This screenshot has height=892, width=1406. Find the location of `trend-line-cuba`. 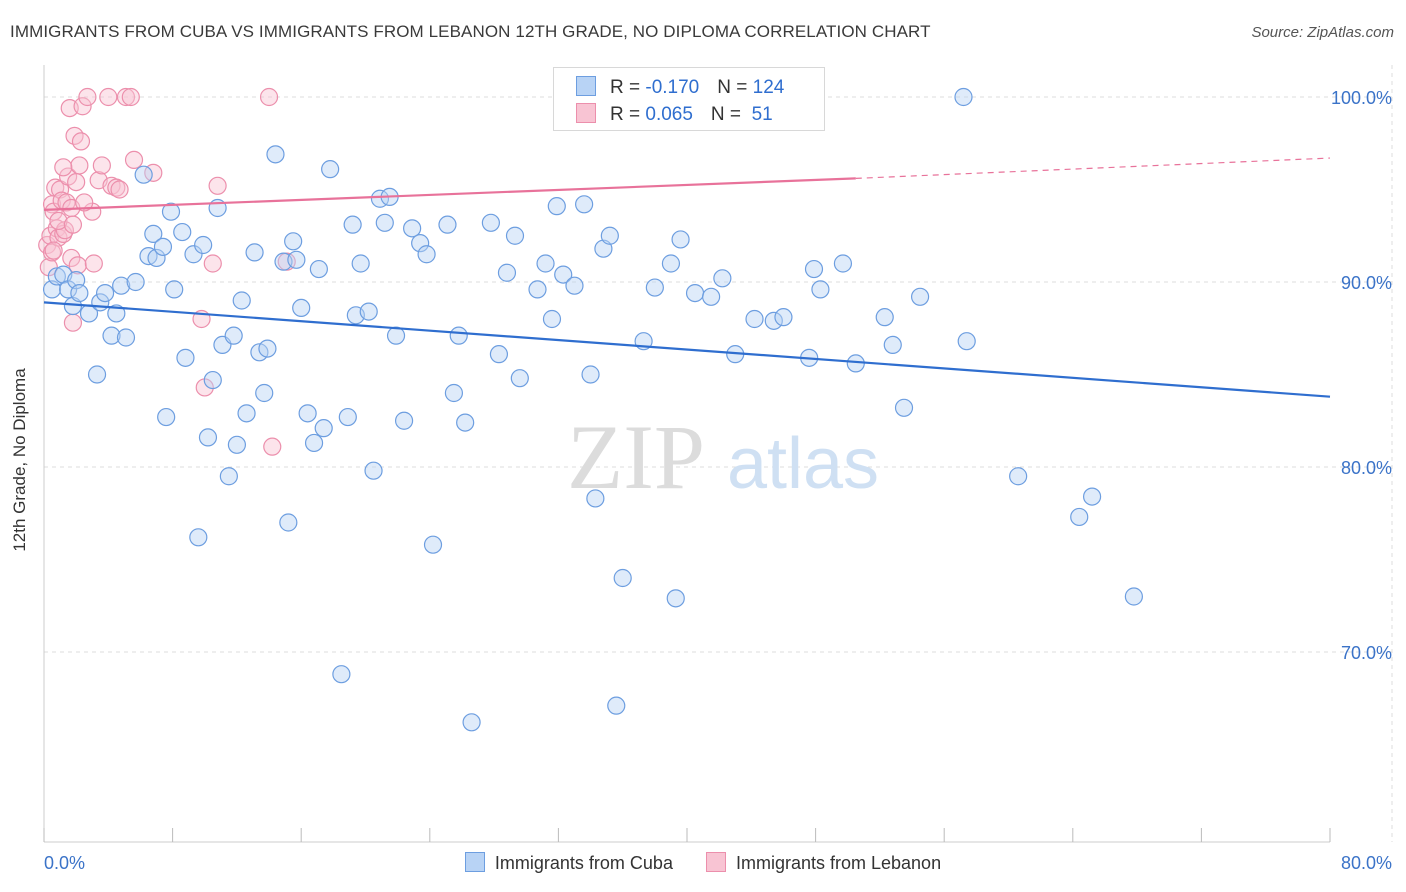

trend-line-cuba is located at coordinates (687, 349).